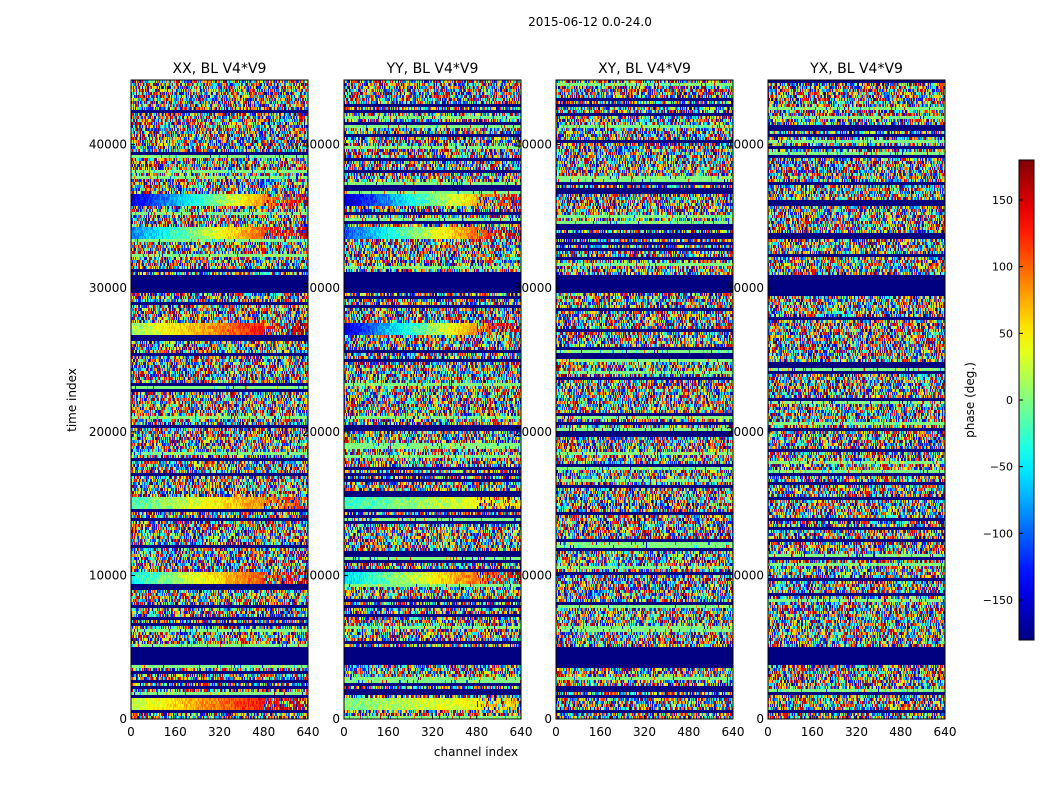 This screenshot has height=800, width=1050. I want to click on colorbar: 150 100 50 0 −50 −100 −150 phase (deg.), so click(999, 400).